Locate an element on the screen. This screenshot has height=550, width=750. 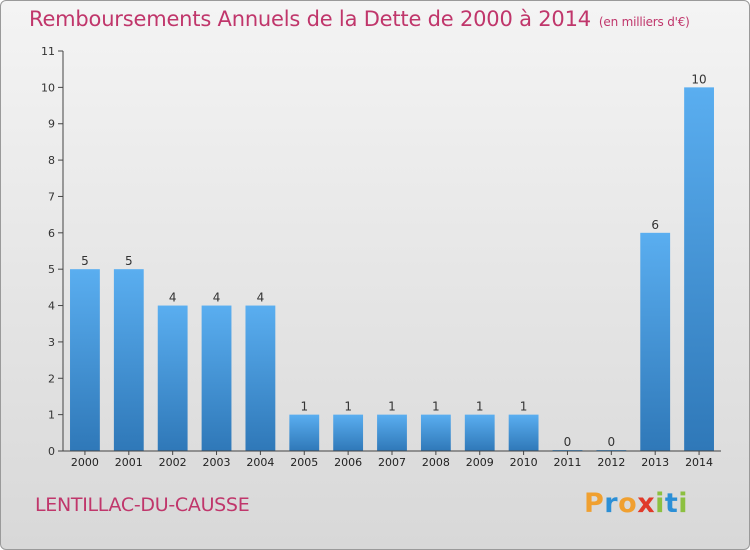
y-tick-label: 2 is located at coordinates (51, 378).